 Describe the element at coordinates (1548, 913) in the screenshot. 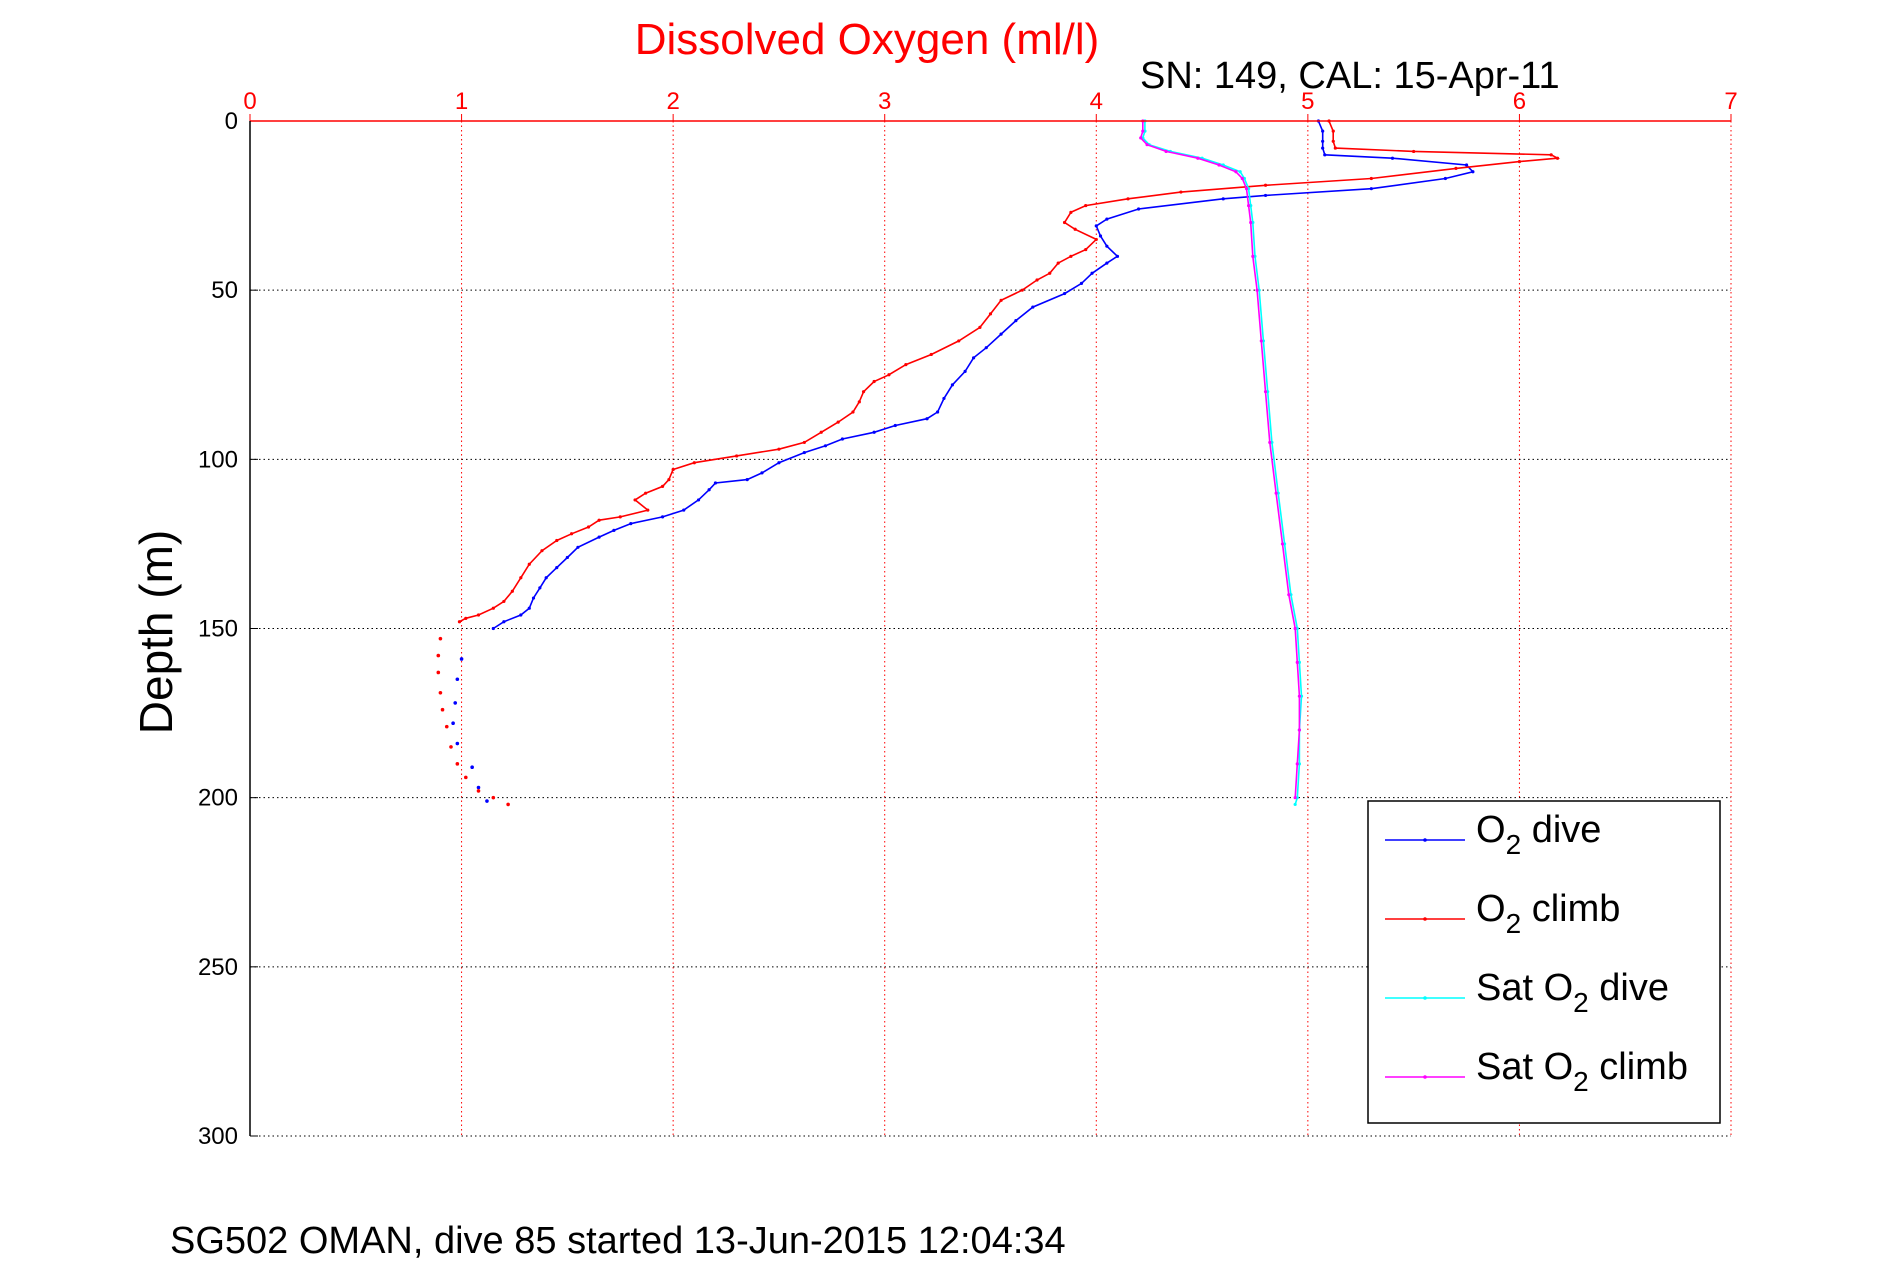

I see `legend-label: O2 climb` at that location.